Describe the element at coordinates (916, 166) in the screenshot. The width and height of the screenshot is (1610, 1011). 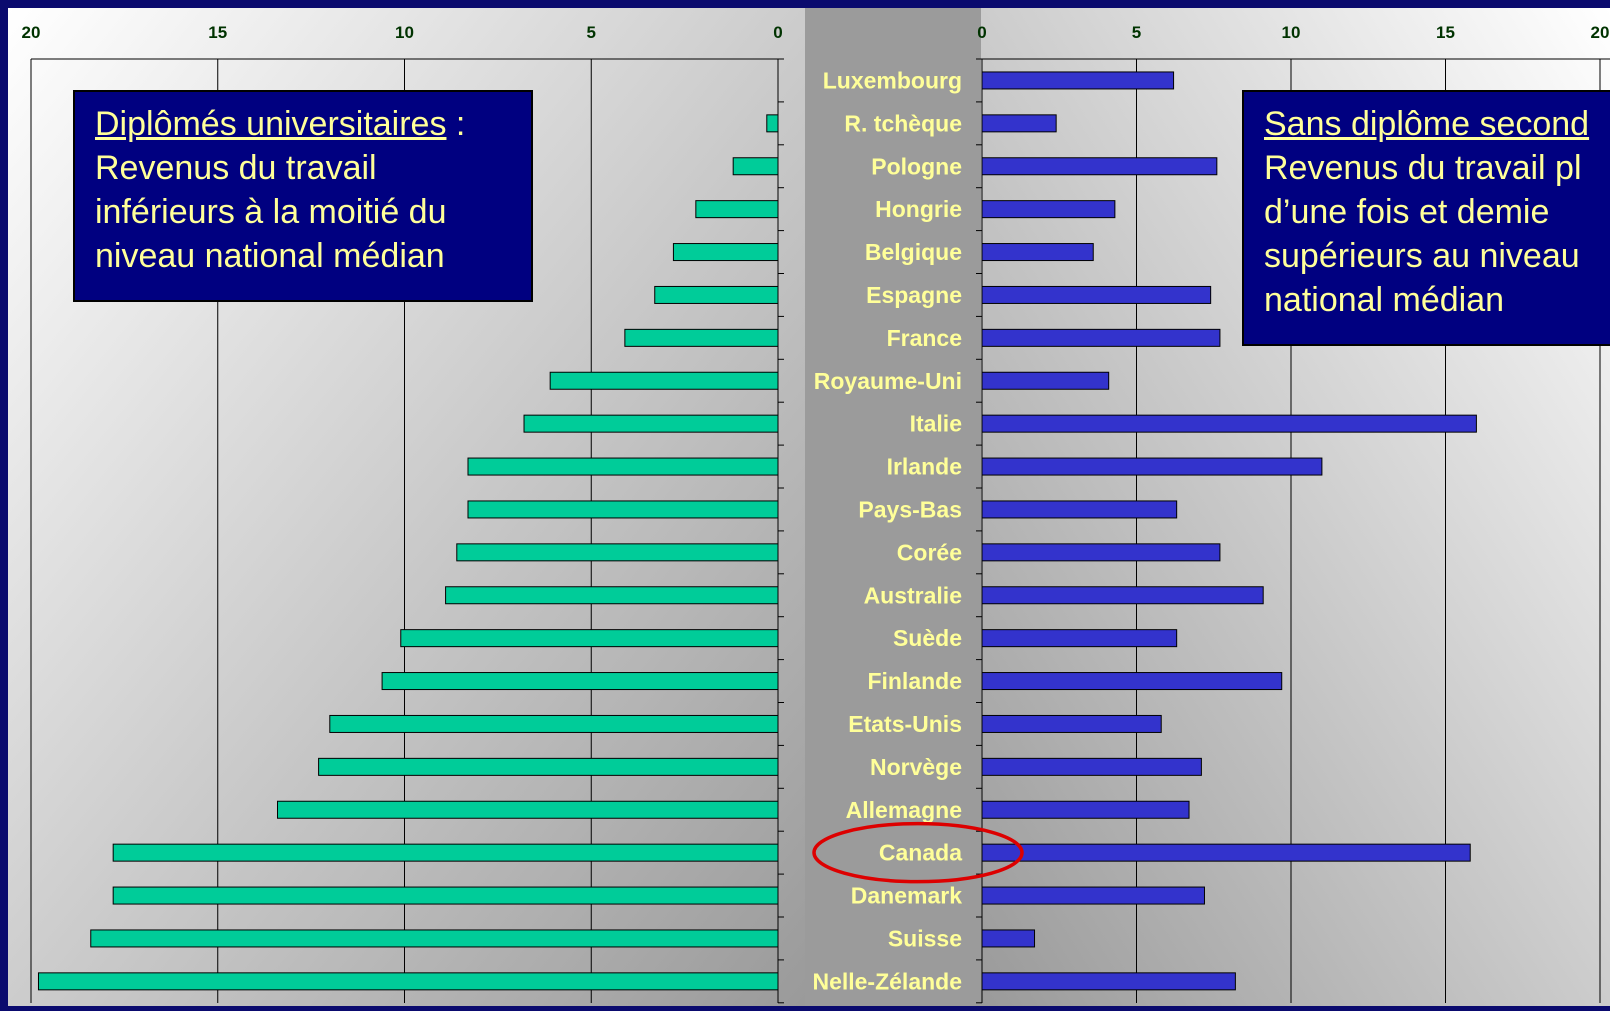
I see `country-label: Pologne` at that location.